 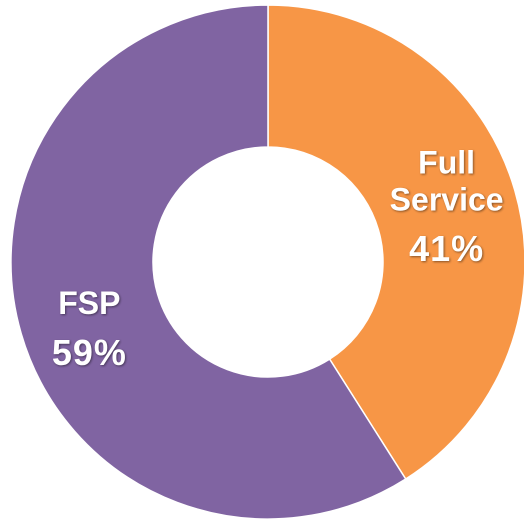 I want to click on value-label: 41%, so click(x=447, y=249).